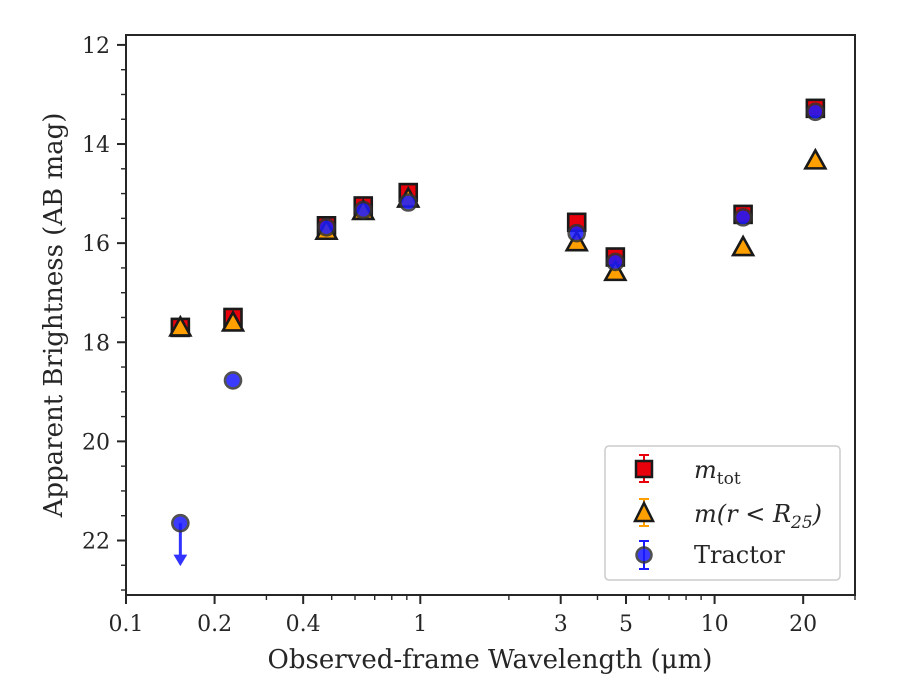  Describe the element at coordinates (420, 624) in the screenshot. I see `x-tick-label: 1` at that location.